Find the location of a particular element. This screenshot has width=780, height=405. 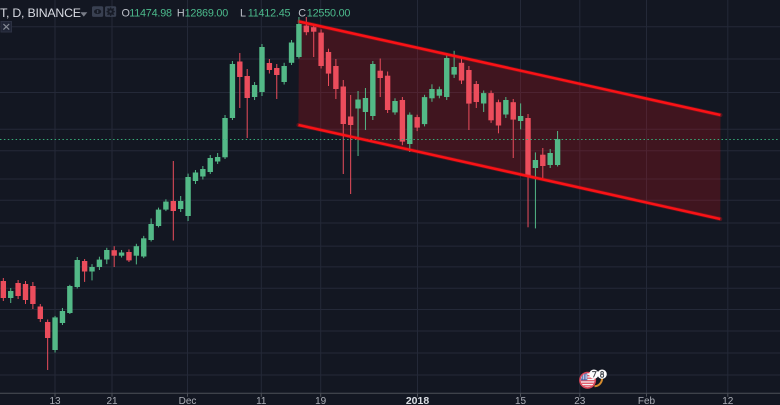

svg-text: 13 is located at coordinates (55, 400).